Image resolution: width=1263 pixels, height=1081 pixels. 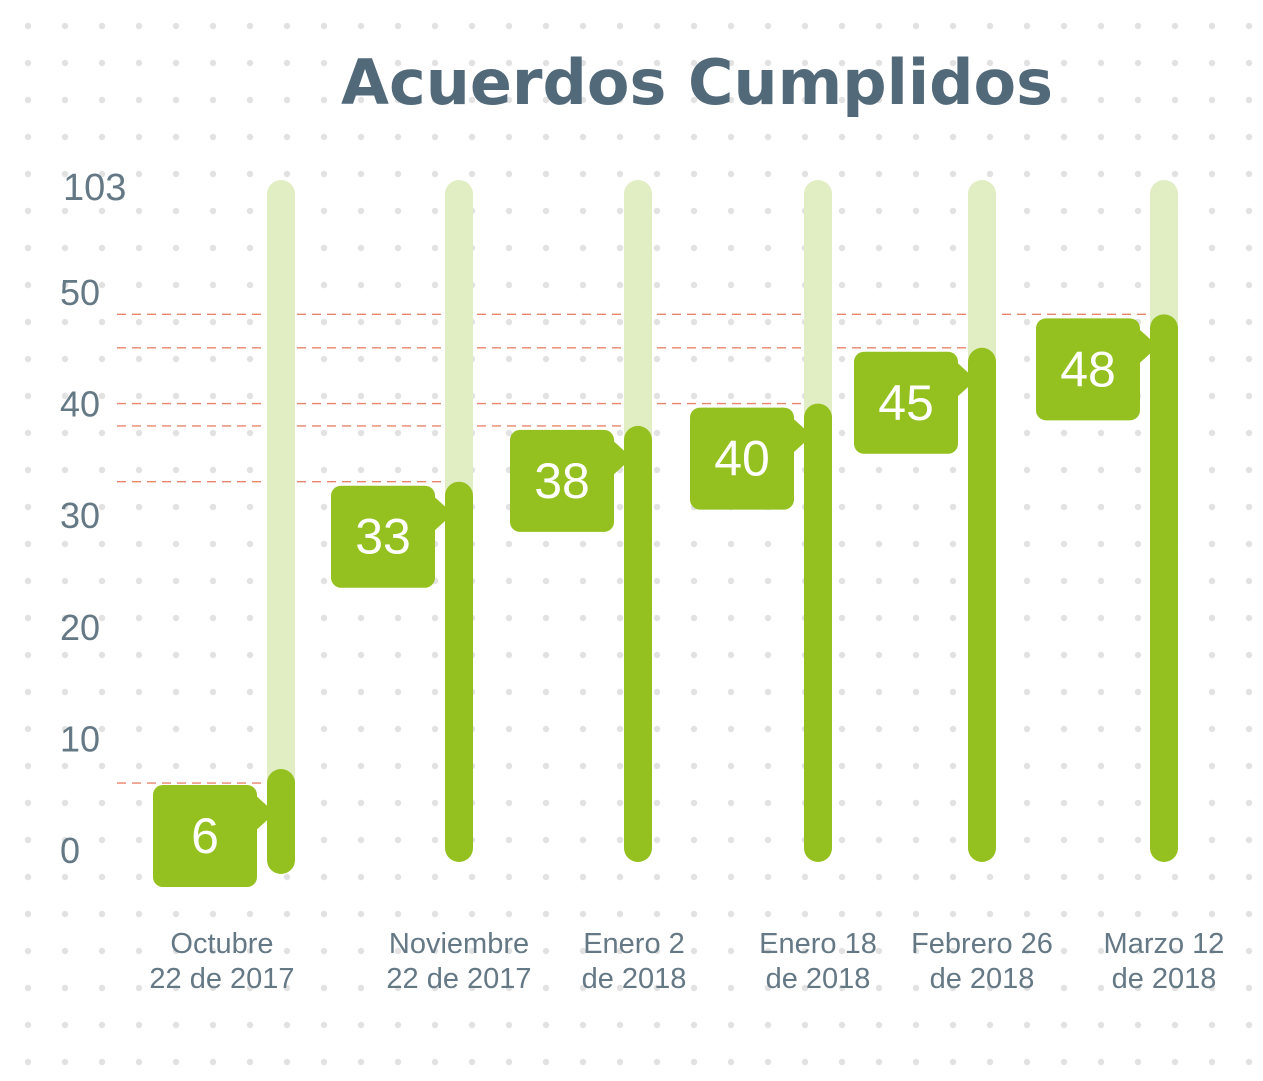 What do you see at coordinates (742, 458) in the screenshot?
I see `value-label-box` at bounding box center [742, 458].